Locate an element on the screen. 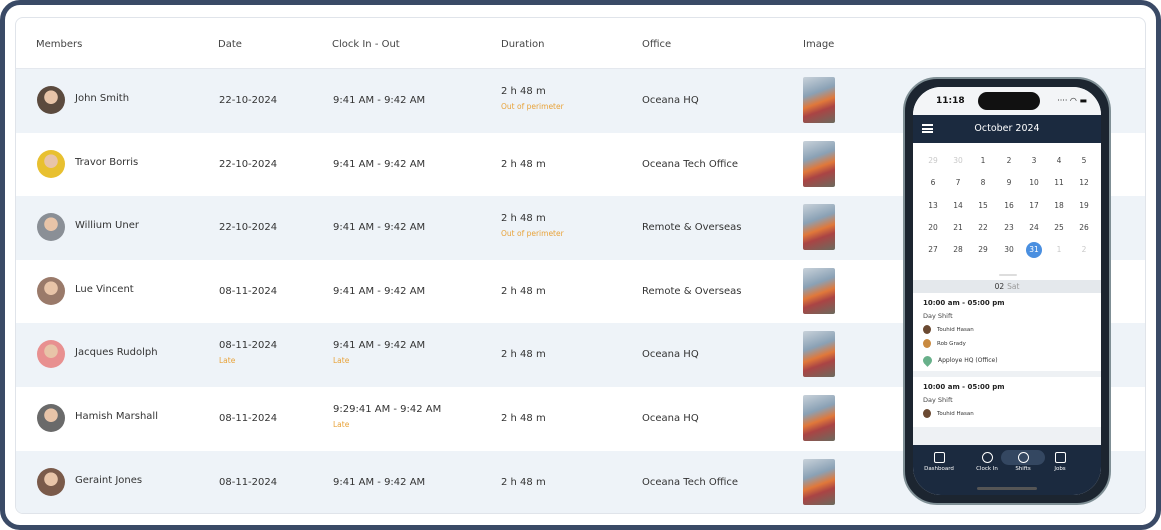  calendar-day: 21 is located at coordinates (958, 227).